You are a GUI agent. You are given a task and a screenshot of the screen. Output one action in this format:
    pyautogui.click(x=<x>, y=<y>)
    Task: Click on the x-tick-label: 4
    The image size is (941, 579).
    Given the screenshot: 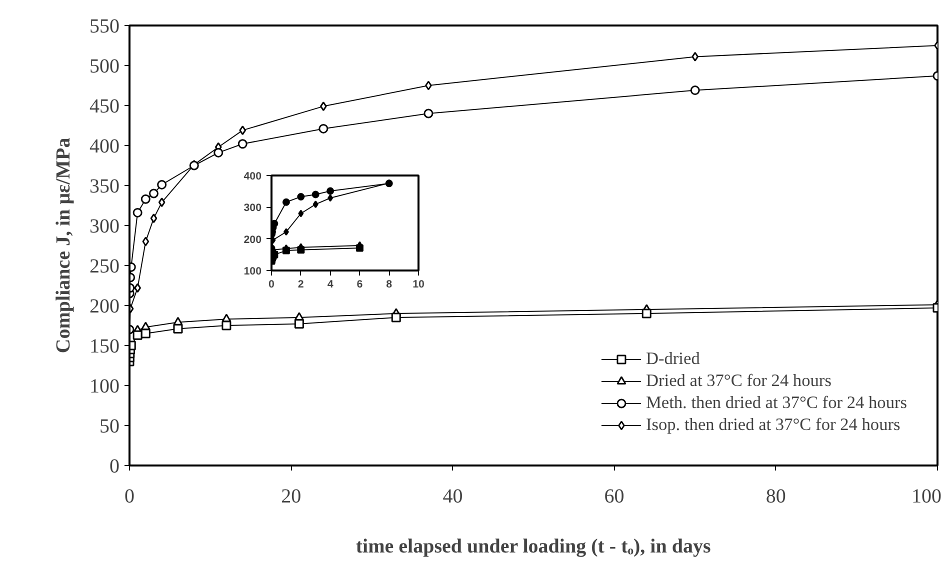 What is the action you would take?
    pyautogui.click(x=330, y=284)
    